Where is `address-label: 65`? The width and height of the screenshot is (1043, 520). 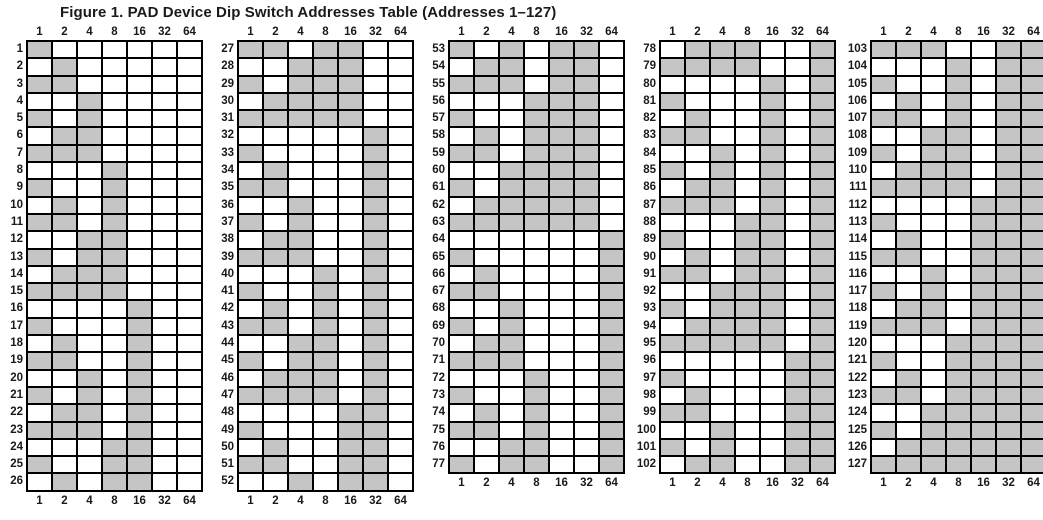
address-label: 65 is located at coordinates (438, 256).